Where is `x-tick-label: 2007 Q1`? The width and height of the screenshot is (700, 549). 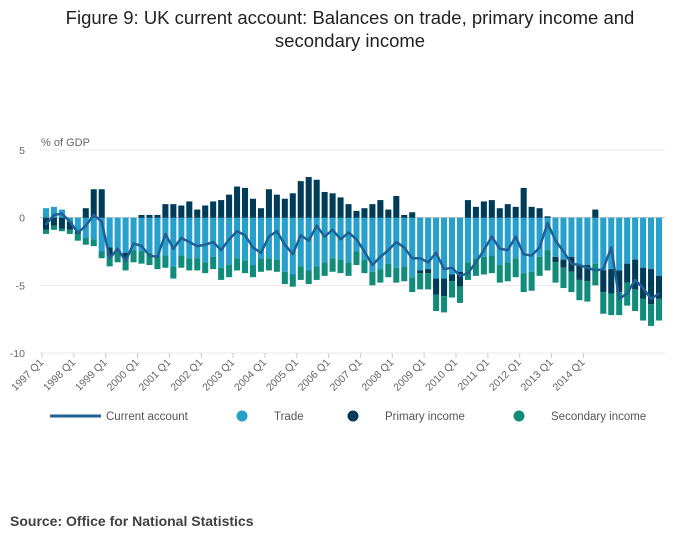
x-tick-label: 2007 Q1 is located at coordinates (346, 375).